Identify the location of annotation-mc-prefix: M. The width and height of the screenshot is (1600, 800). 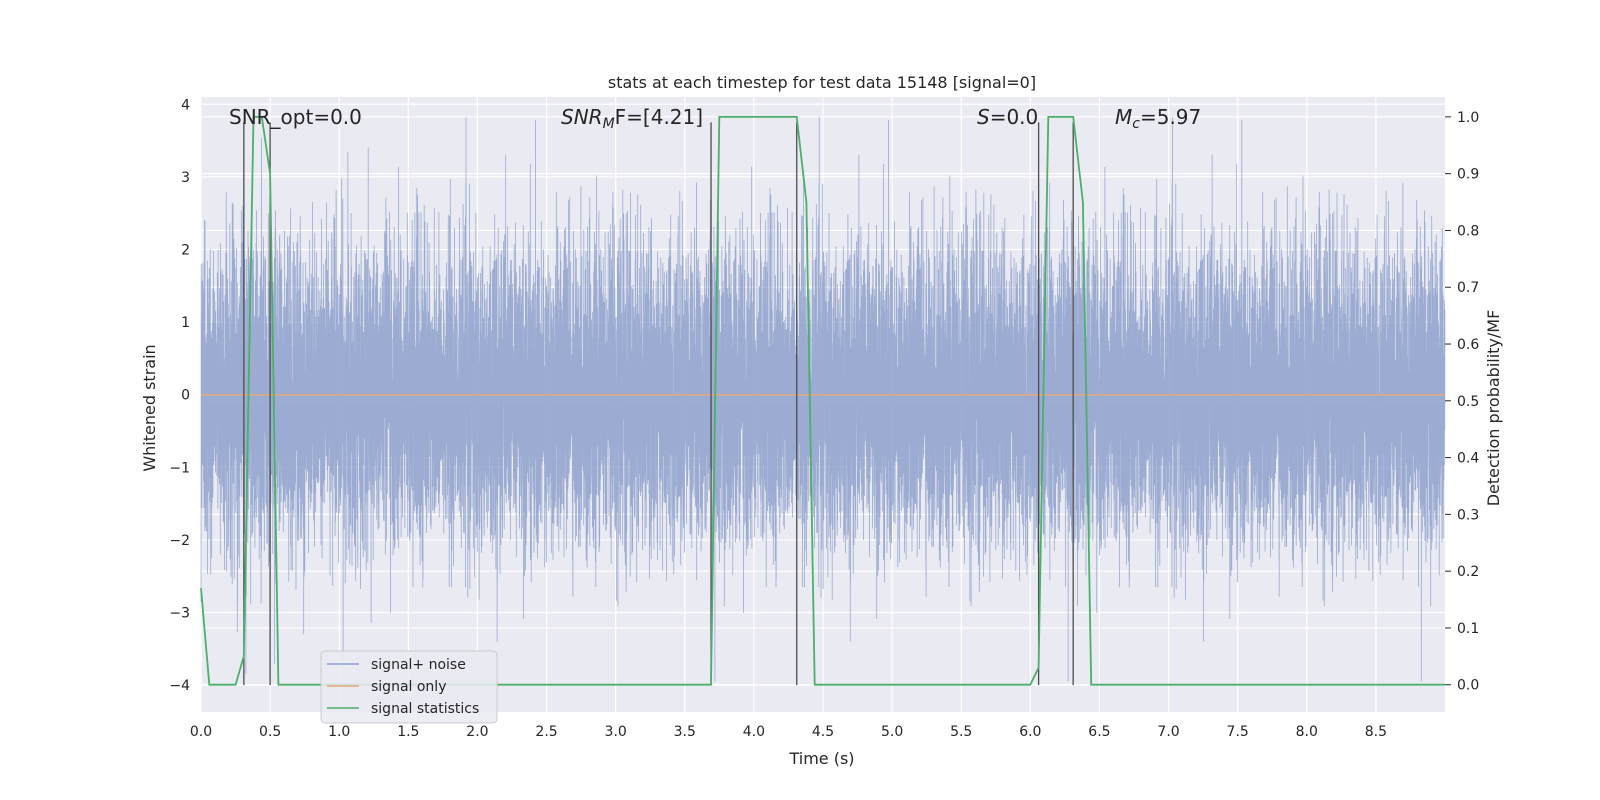
(1123, 117).